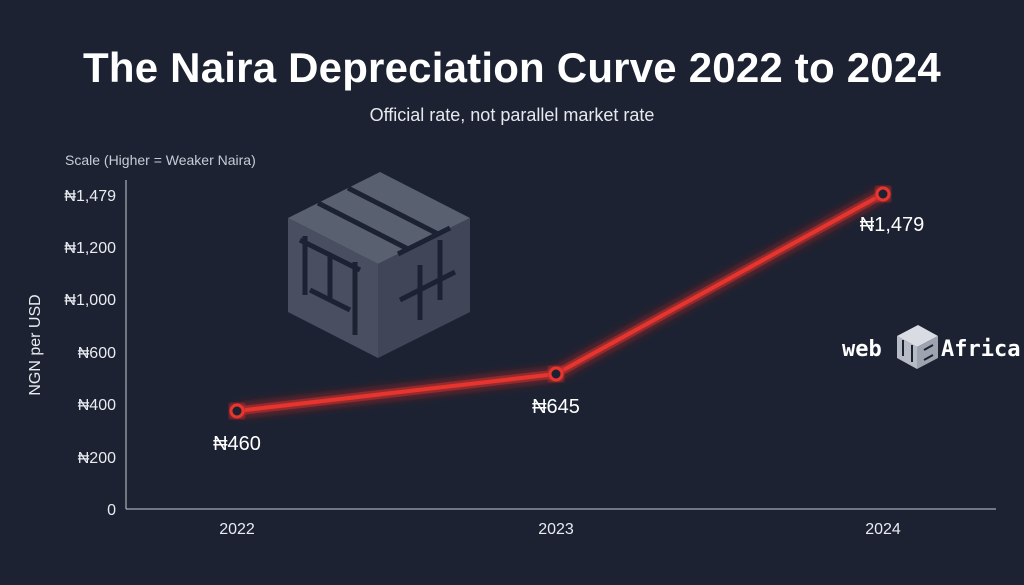 This screenshot has height=585, width=1024. I want to click on brand-logo-text-web: web, so click(862, 349).